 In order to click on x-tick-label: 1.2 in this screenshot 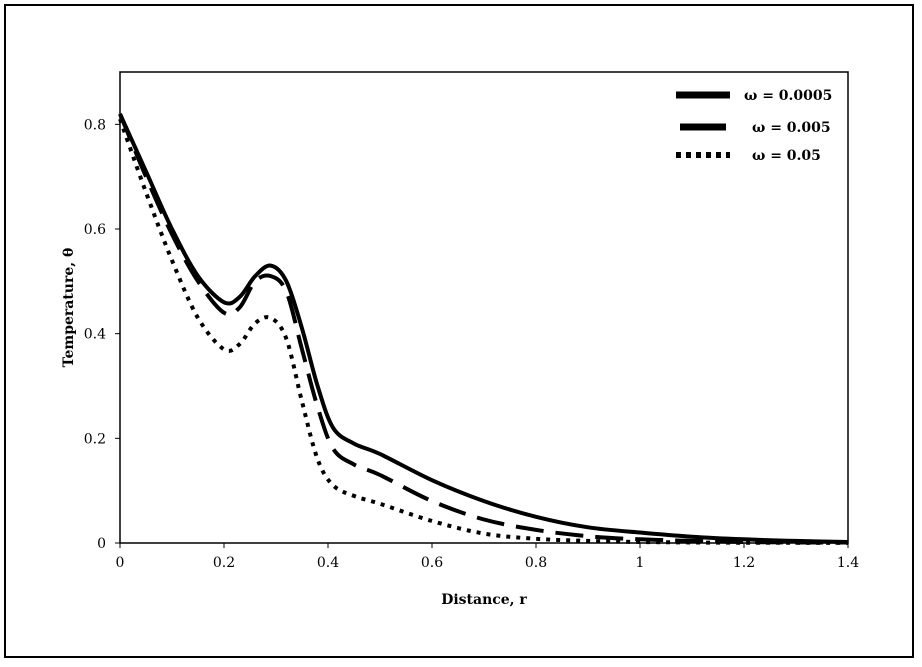, I will do `click(744, 563)`.